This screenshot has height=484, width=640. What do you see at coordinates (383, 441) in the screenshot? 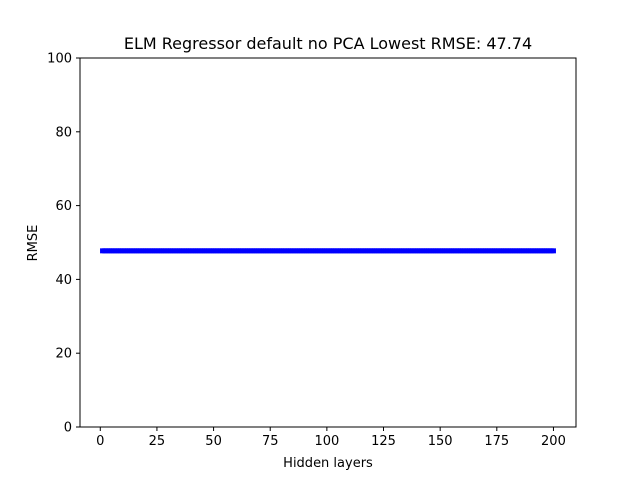
I see `x-tick-label: 125` at bounding box center [383, 441].